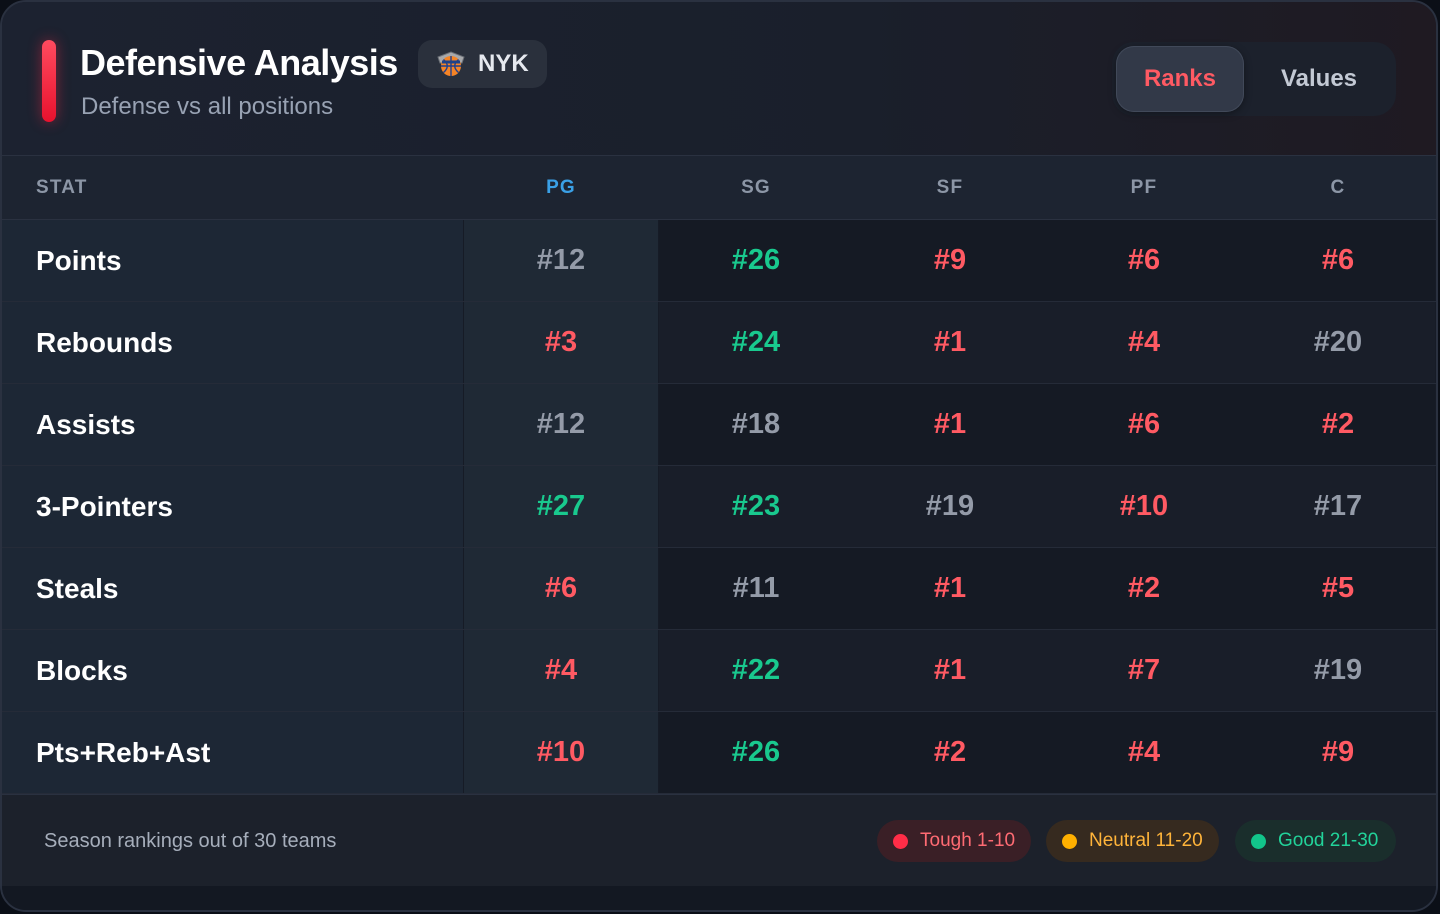 This screenshot has width=1440, height=914. What do you see at coordinates (561, 506) in the screenshot?
I see `rank-cell-pg: #27` at bounding box center [561, 506].